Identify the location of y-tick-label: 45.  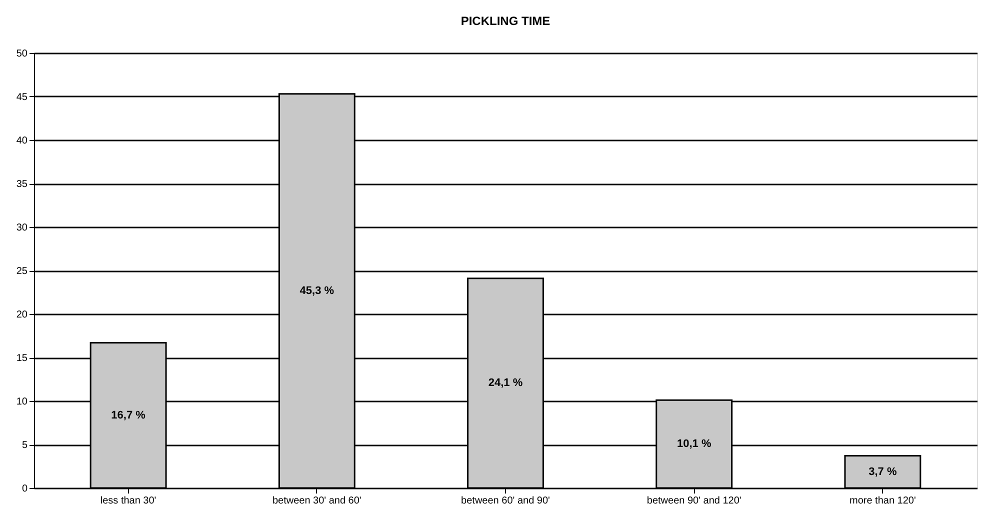
(22, 97).